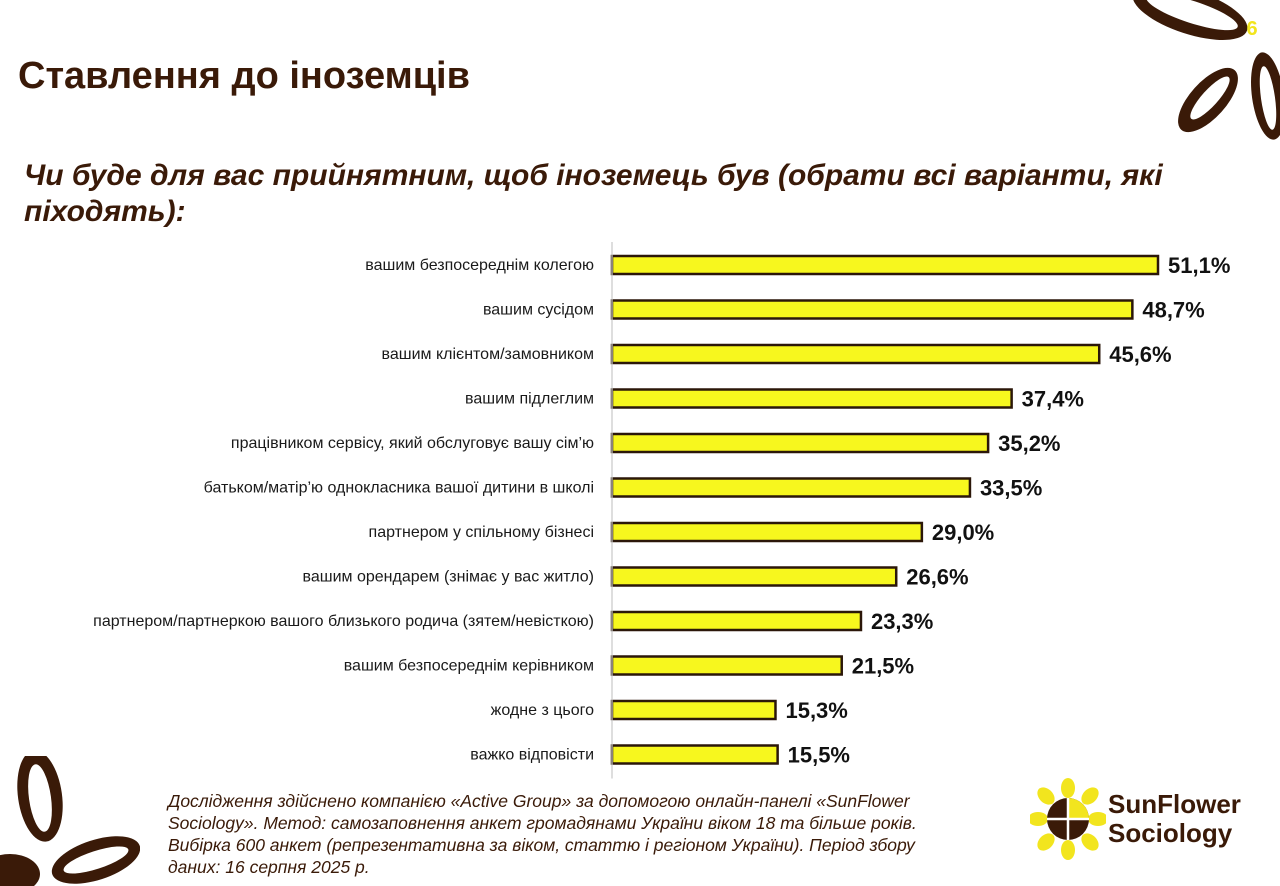 Image resolution: width=1280 pixels, height=886 pixels. What do you see at coordinates (937, 577) in the screenshot?
I see `data-label: 26,6%` at bounding box center [937, 577].